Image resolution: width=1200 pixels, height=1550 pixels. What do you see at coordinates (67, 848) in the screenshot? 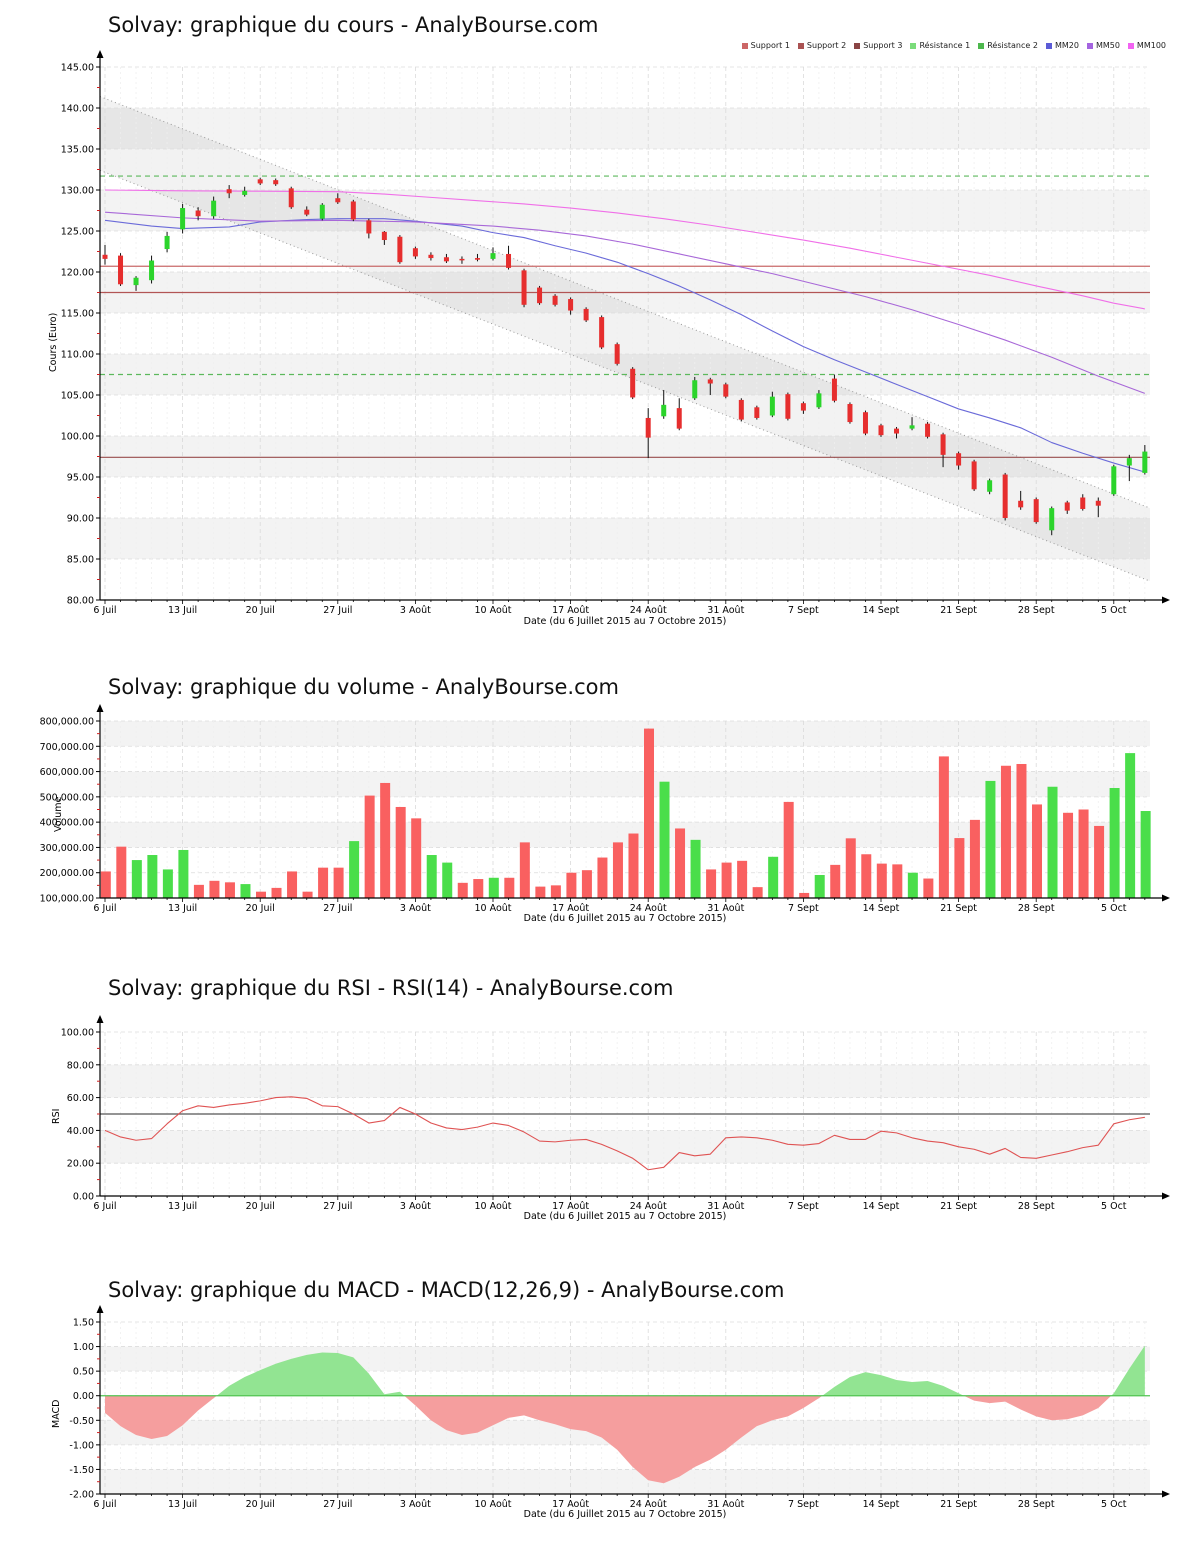
I see `y-tick-label: 300,000.00` at bounding box center [67, 848].